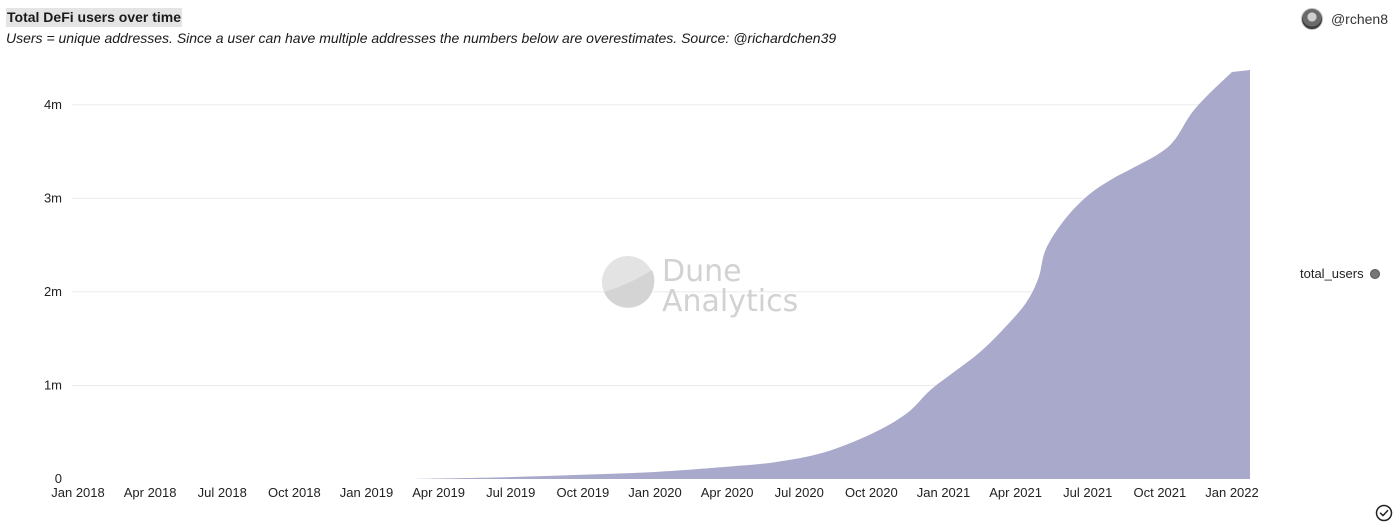 The height and width of the screenshot is (527, 1400). What do you see at coordinates (53, 197) in the screenshot?
I see `y-tick-label: 3m` at bounding box center [53, 197].